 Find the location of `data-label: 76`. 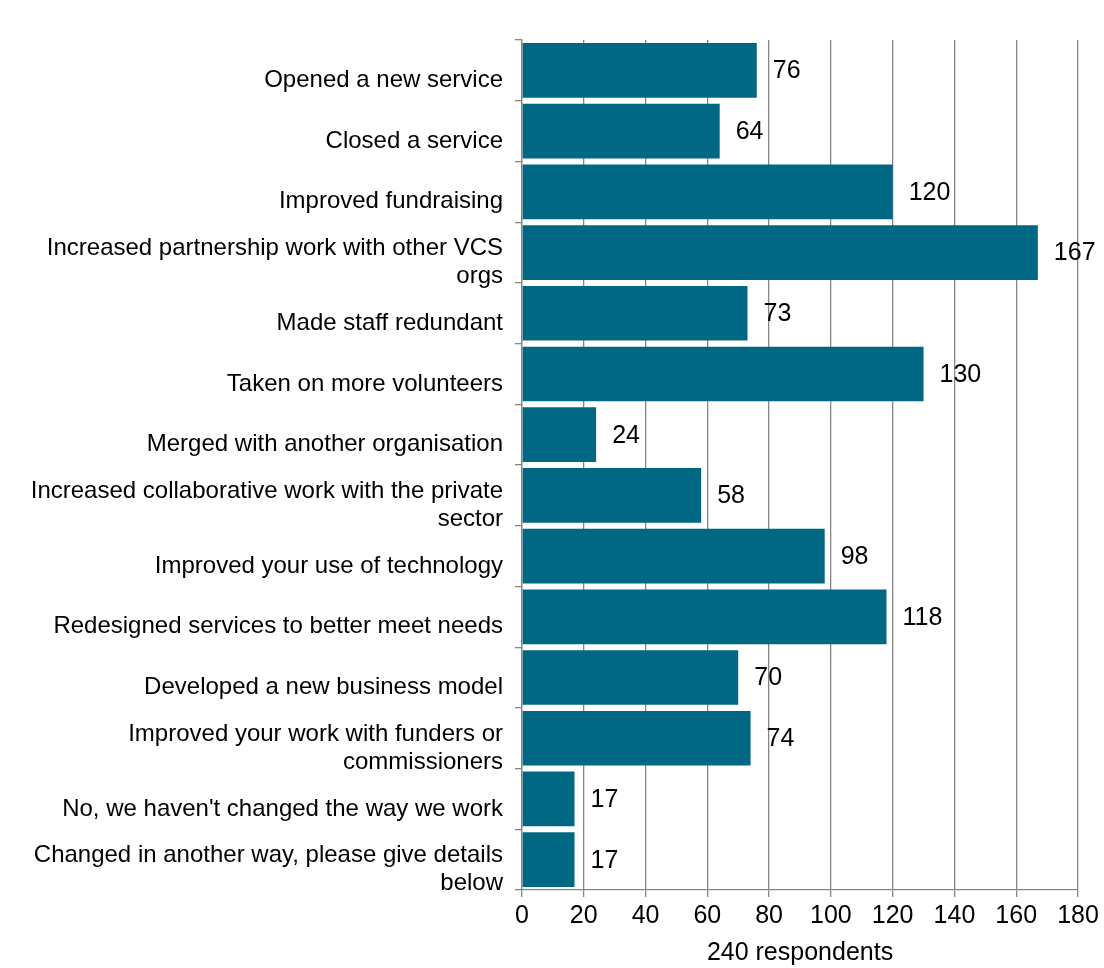

data-label: 76 is located at coordinates (786, 69).